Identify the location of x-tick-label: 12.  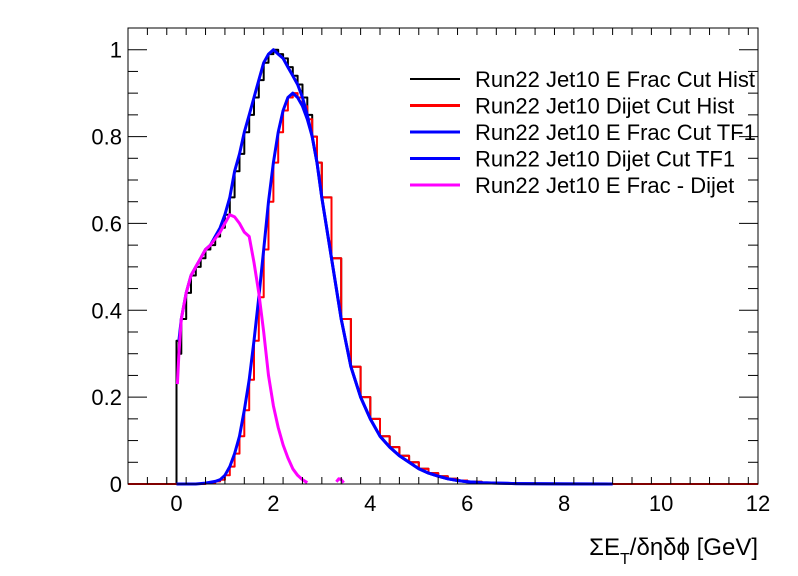
(758, 503).